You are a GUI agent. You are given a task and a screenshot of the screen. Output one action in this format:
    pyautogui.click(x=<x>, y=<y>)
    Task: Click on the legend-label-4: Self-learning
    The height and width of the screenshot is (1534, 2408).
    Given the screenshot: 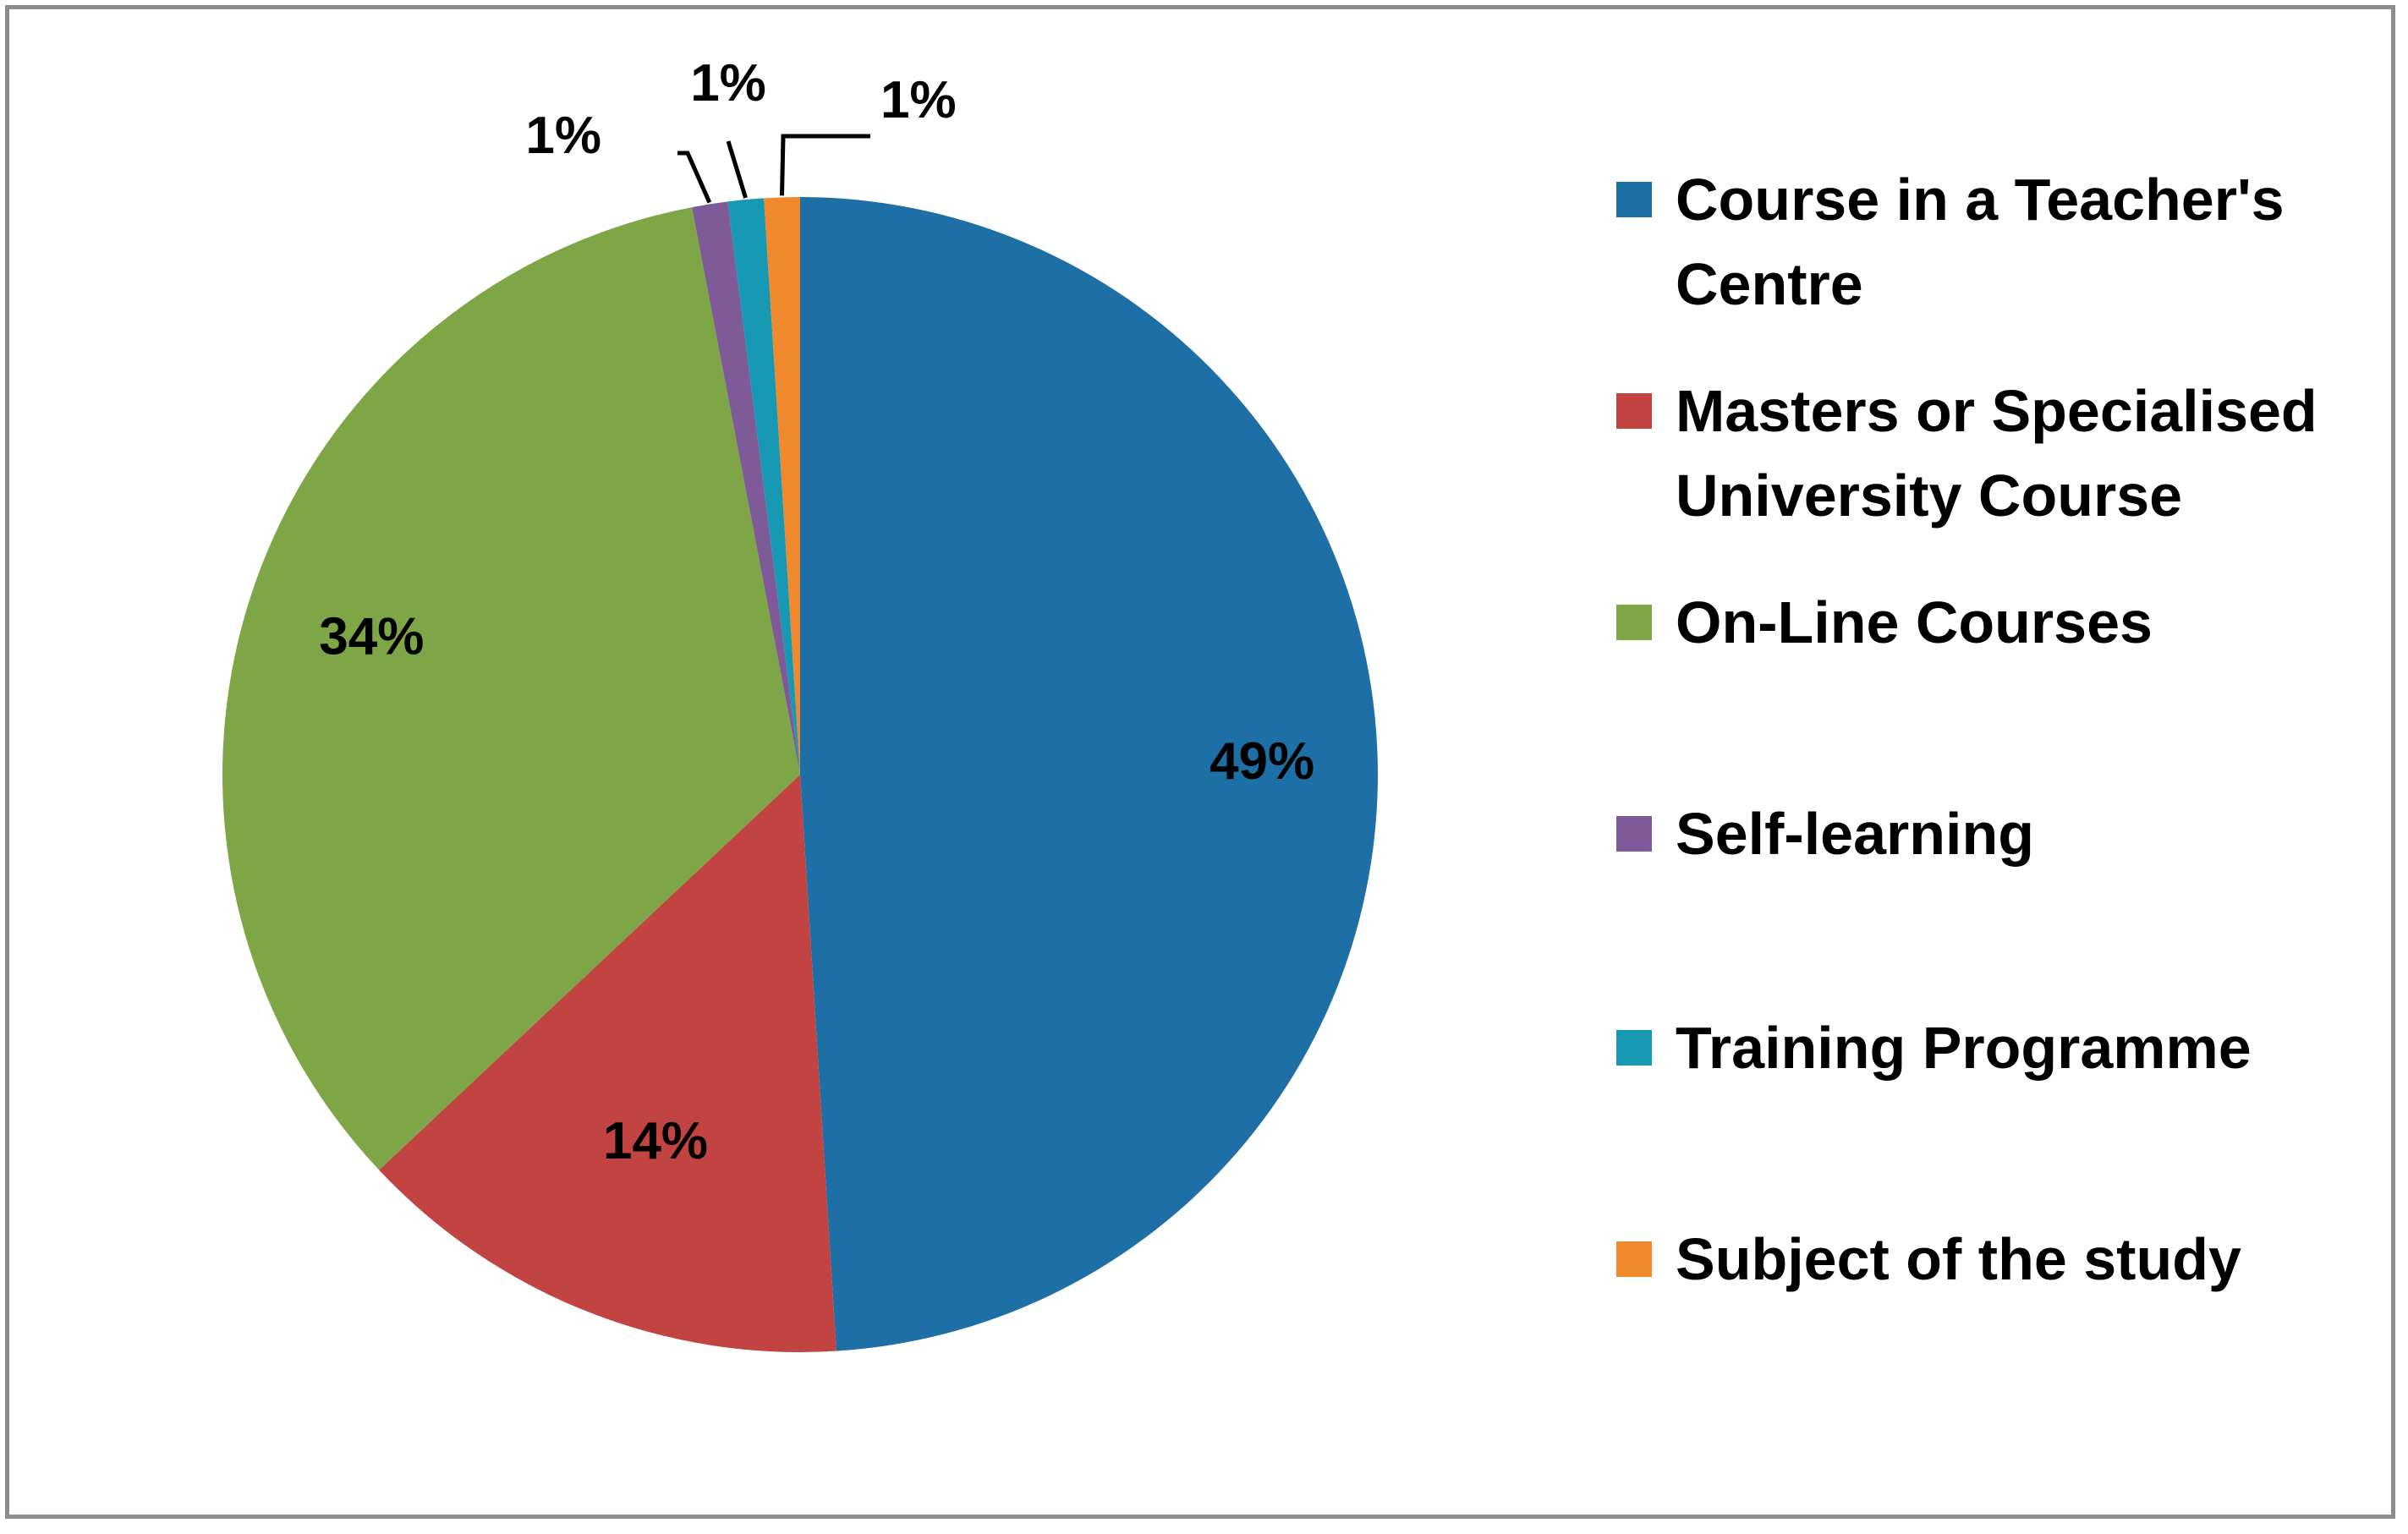 What is the action you would take?
    pyautogui.click(x=1855, y=834)
    